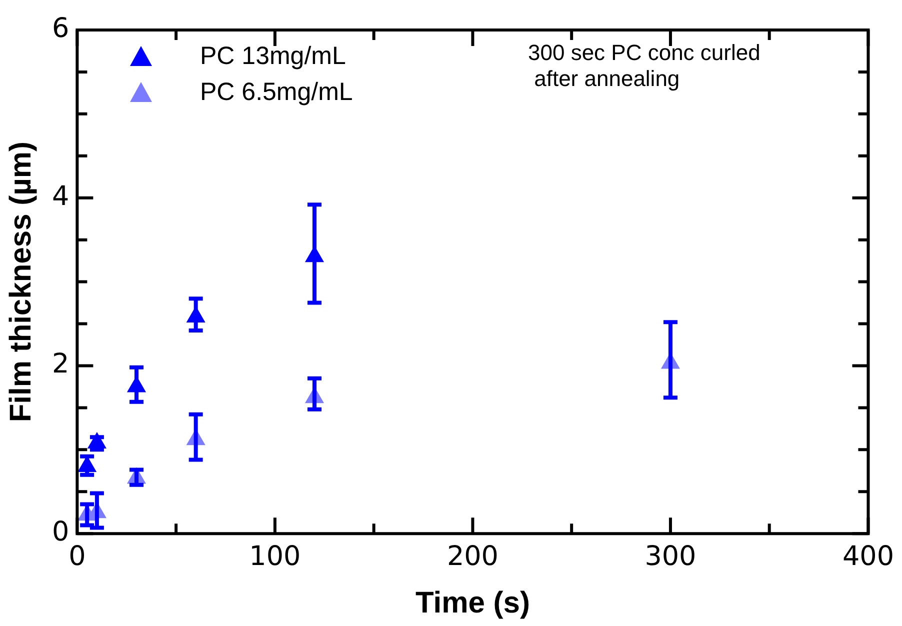  What do you see at coordinates (273, 56) in the screenshot?
I see `legend-label: PC 13mg/mL` at bounding box center [273, 56].